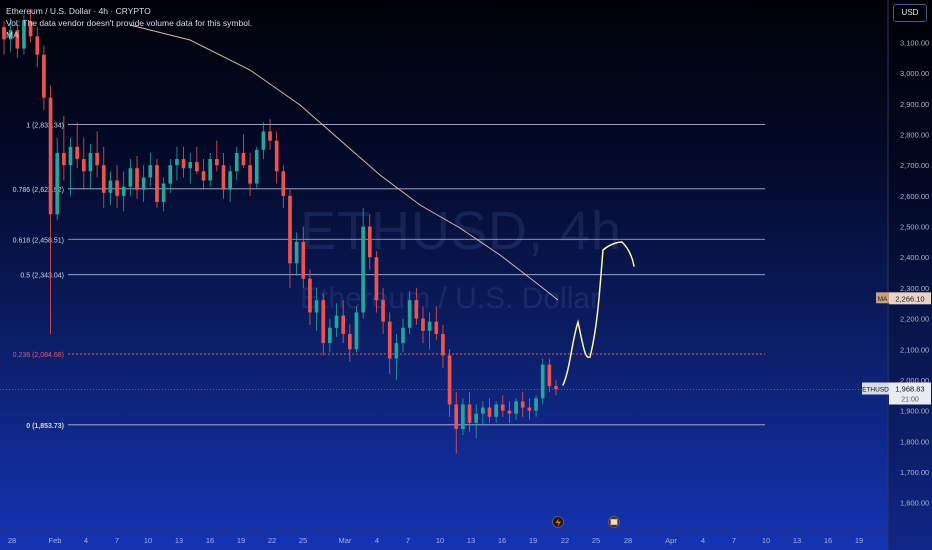 This screenshot has height=550, width=932. I want to click on fib-level-label: 0.236 (2,084.68), so click(38, 355).